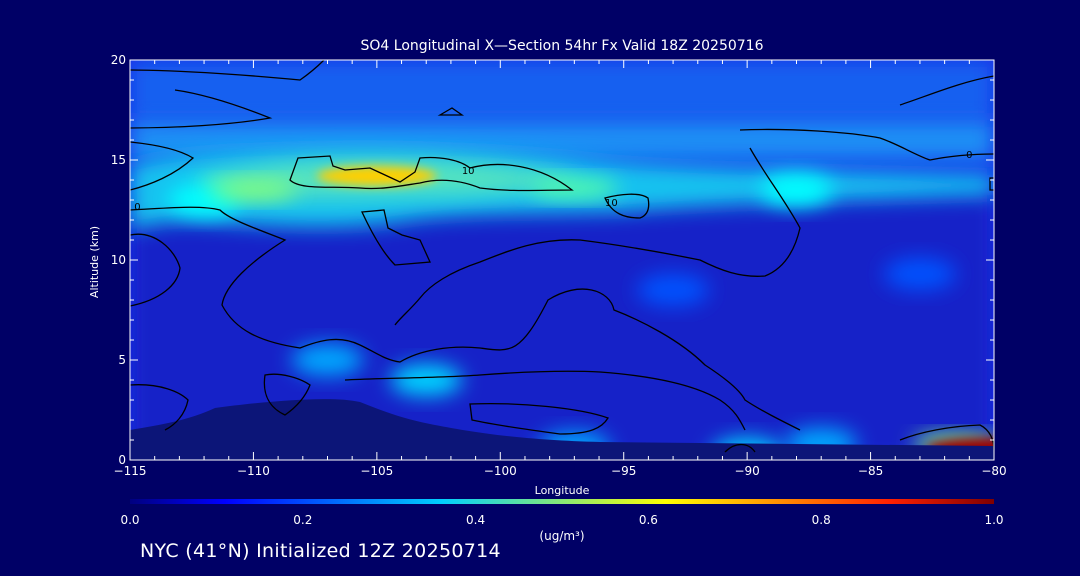  What do you see at coordinates (287, 394) in the screenshot?
I see `contour-line-low-middle` at bounding box center [287, 394].